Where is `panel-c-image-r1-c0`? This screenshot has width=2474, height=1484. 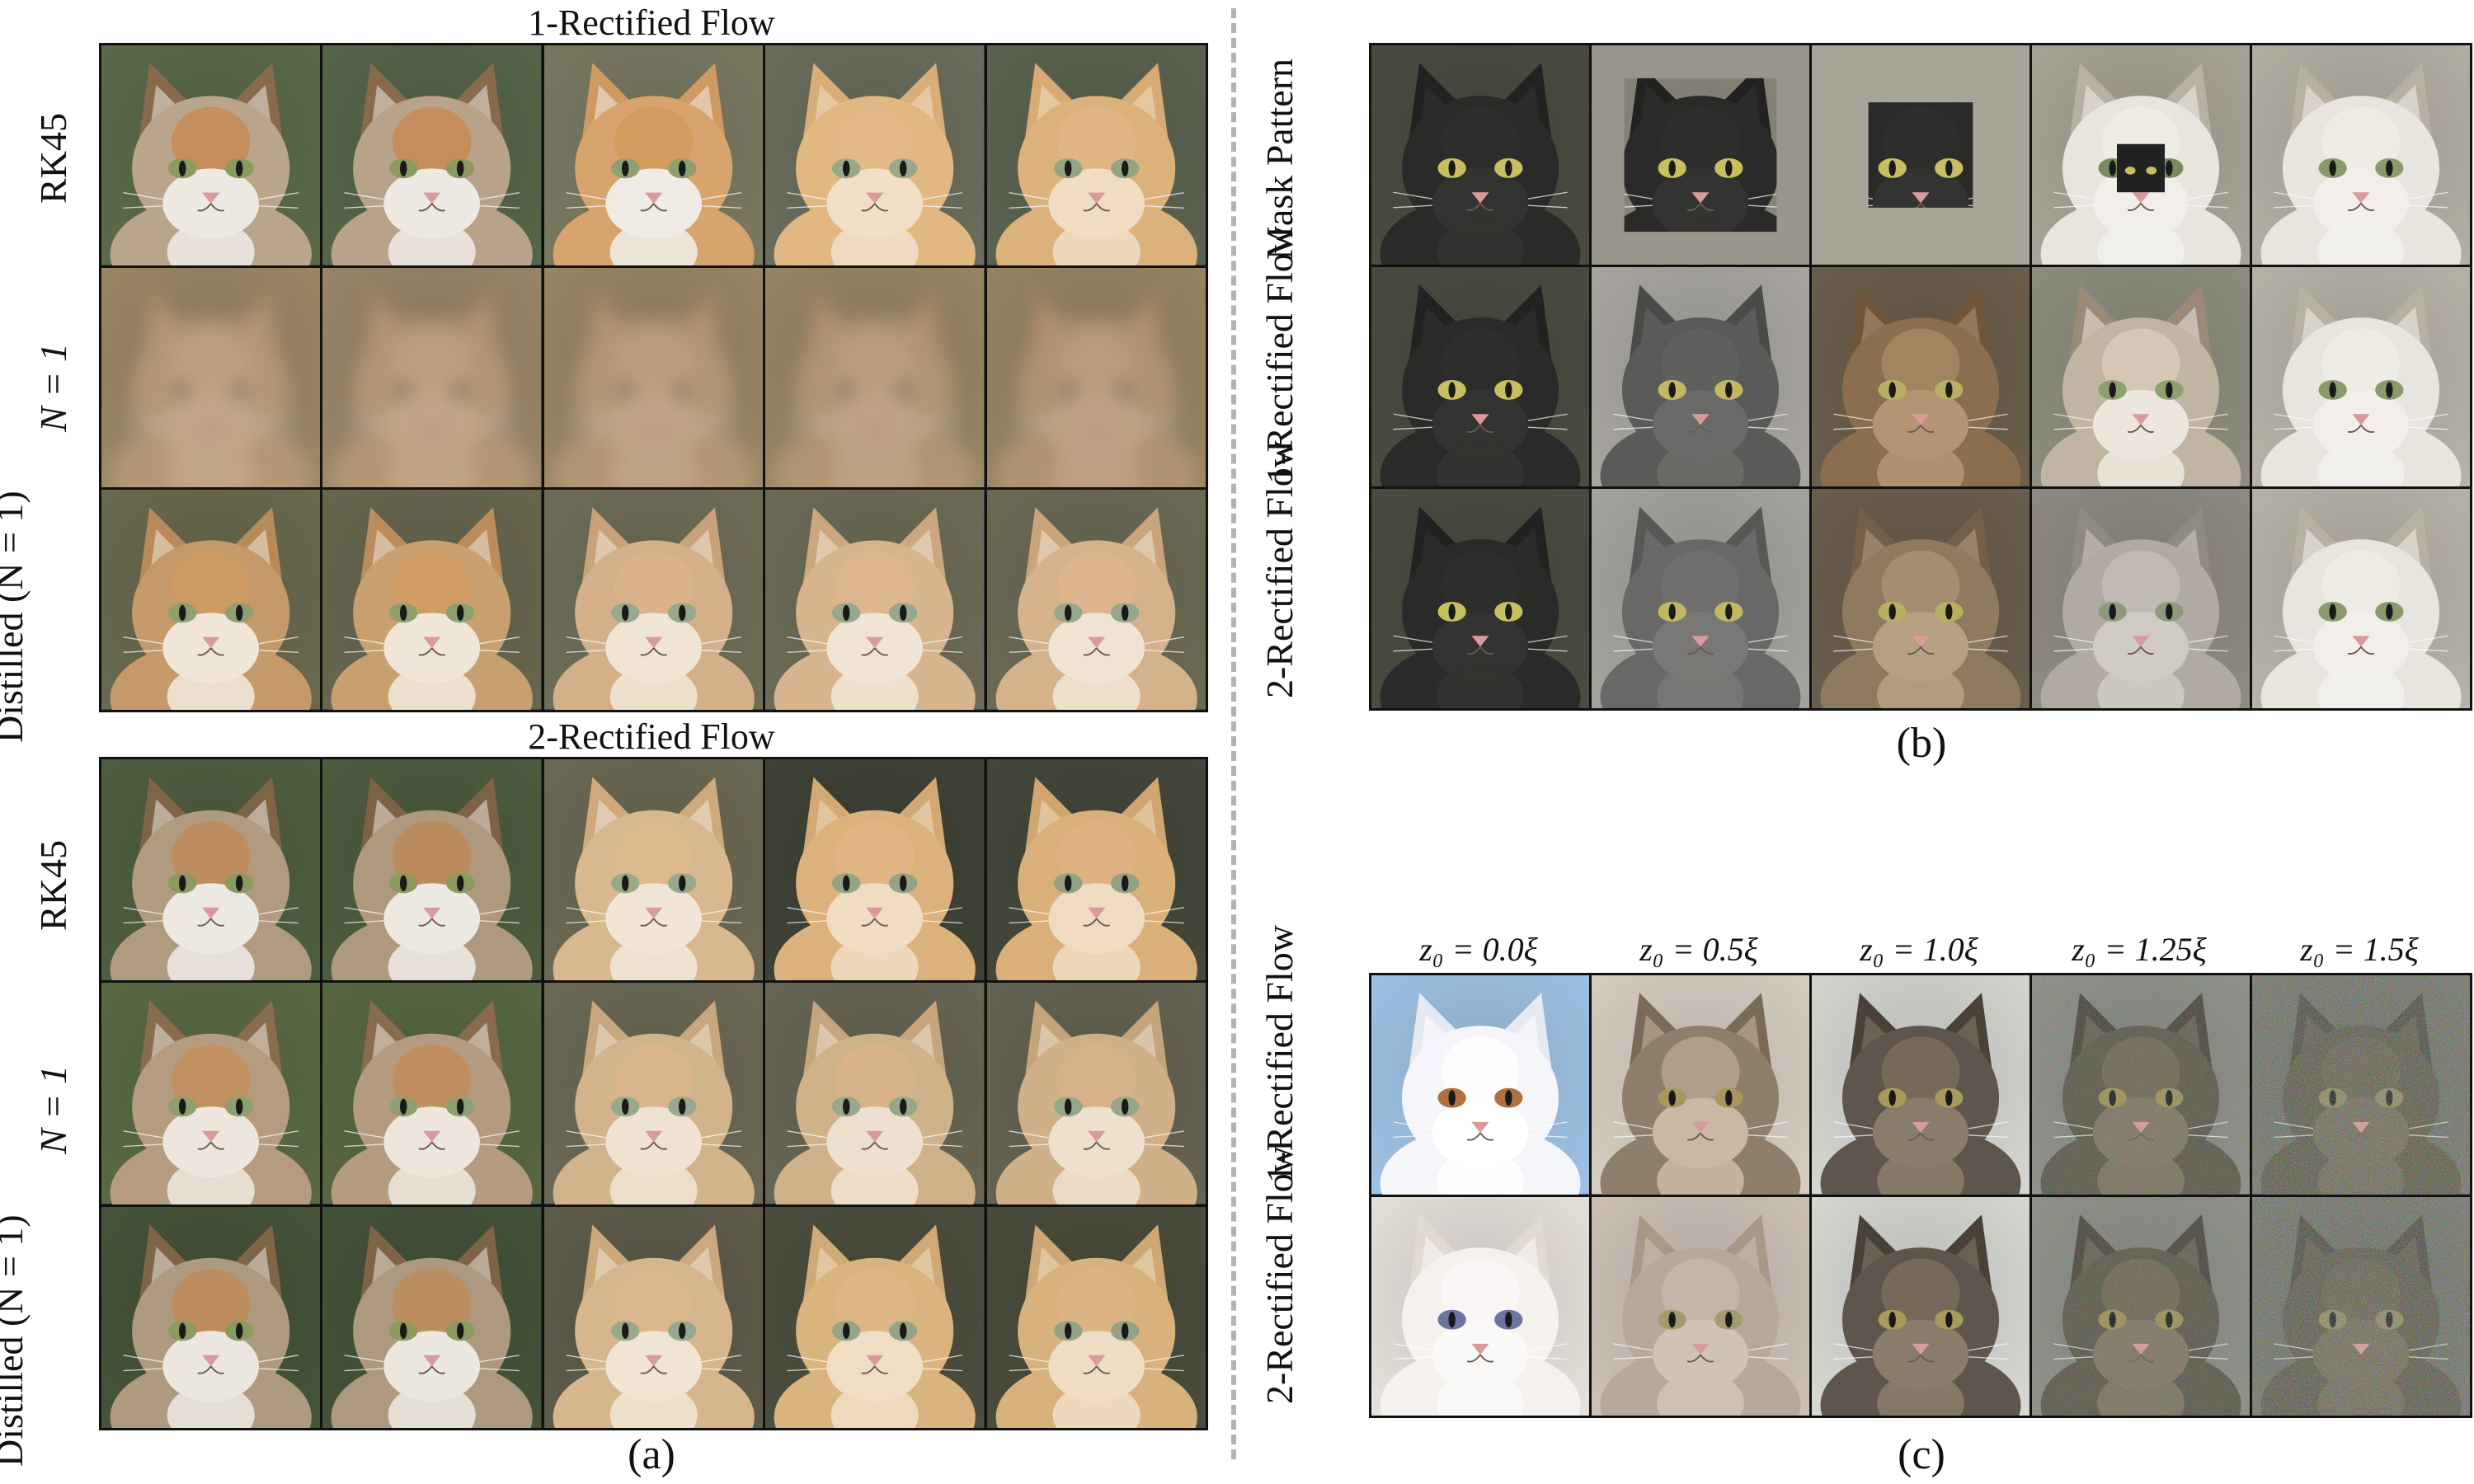
panel-c-image-r1-c0 is located at coordinates (1480, 1306).